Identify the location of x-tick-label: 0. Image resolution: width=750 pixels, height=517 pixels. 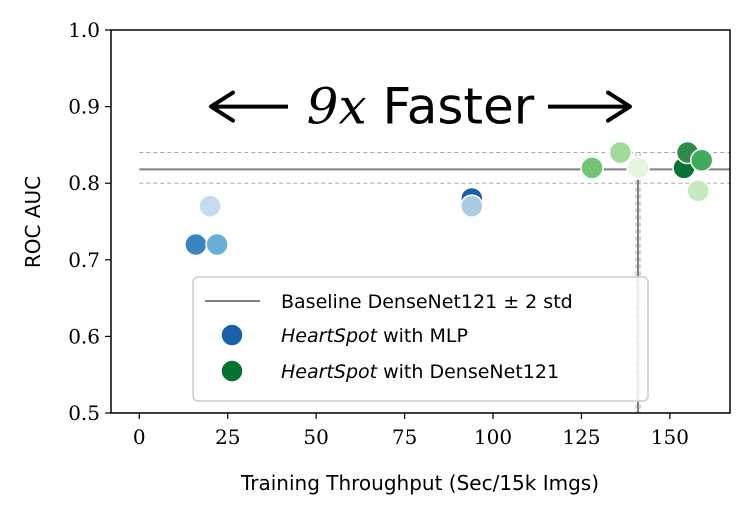
(139, 437).